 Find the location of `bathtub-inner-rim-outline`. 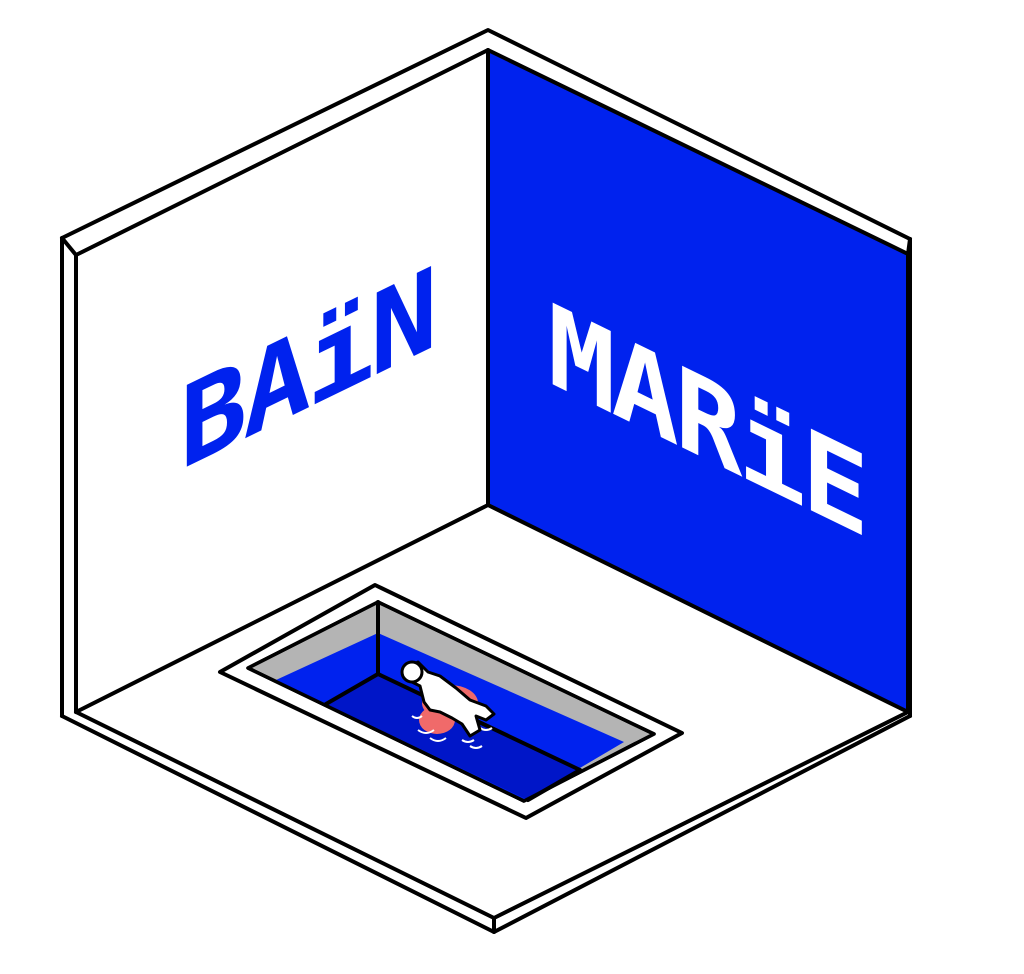

bathtub-inner-rim-outline is located at coordinates (451, 701).